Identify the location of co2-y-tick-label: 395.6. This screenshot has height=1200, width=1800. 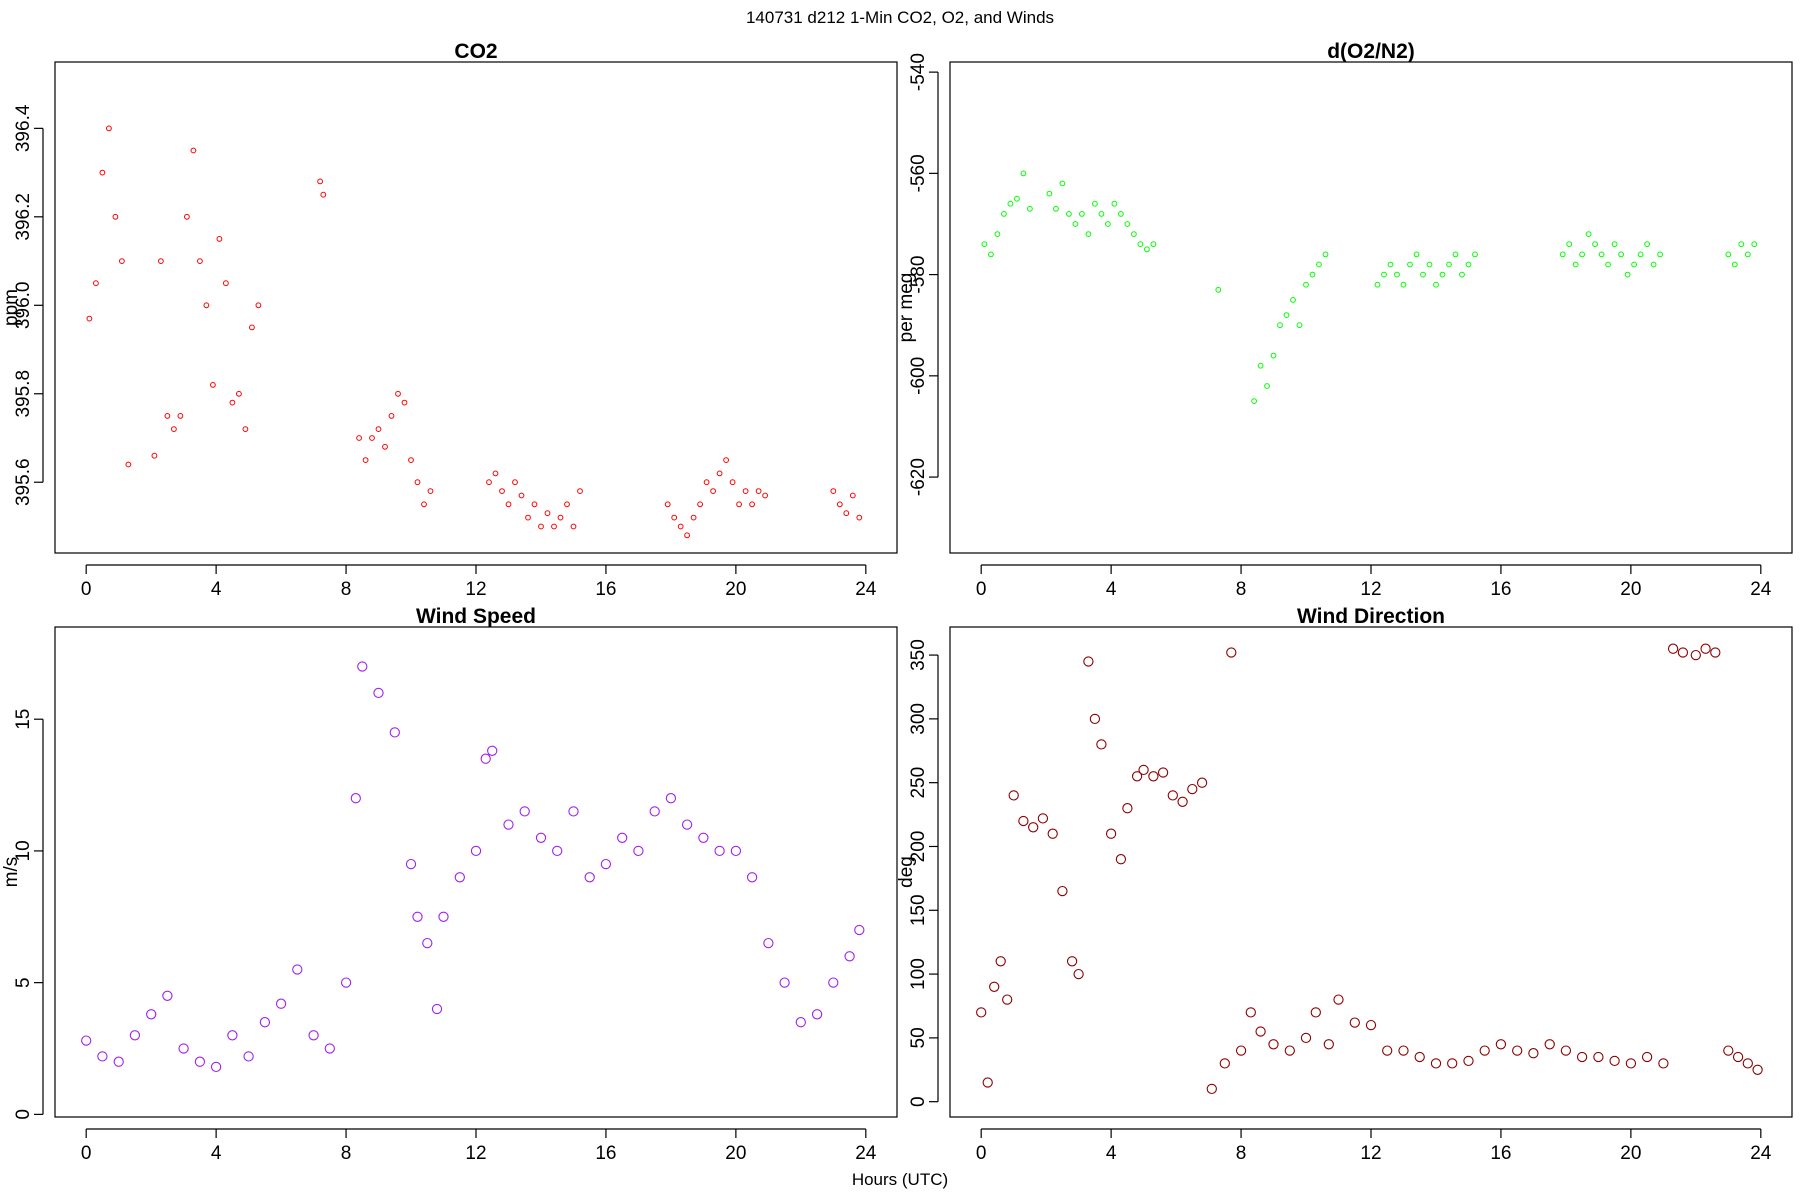
(23, 482).